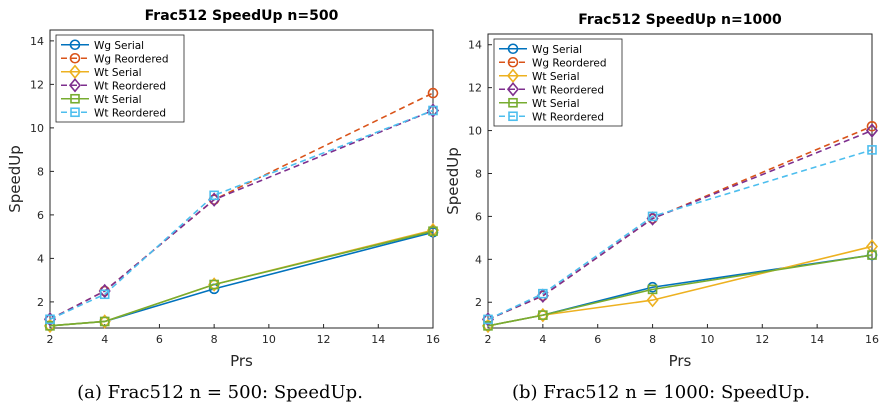 The width and height of the screenshot is (881, 414). Describe the element at coordinates (220, 392) in the screenshot. I see `chart-caption-a: (a) Frac512 n = 500: SpeedUp.` at that location.